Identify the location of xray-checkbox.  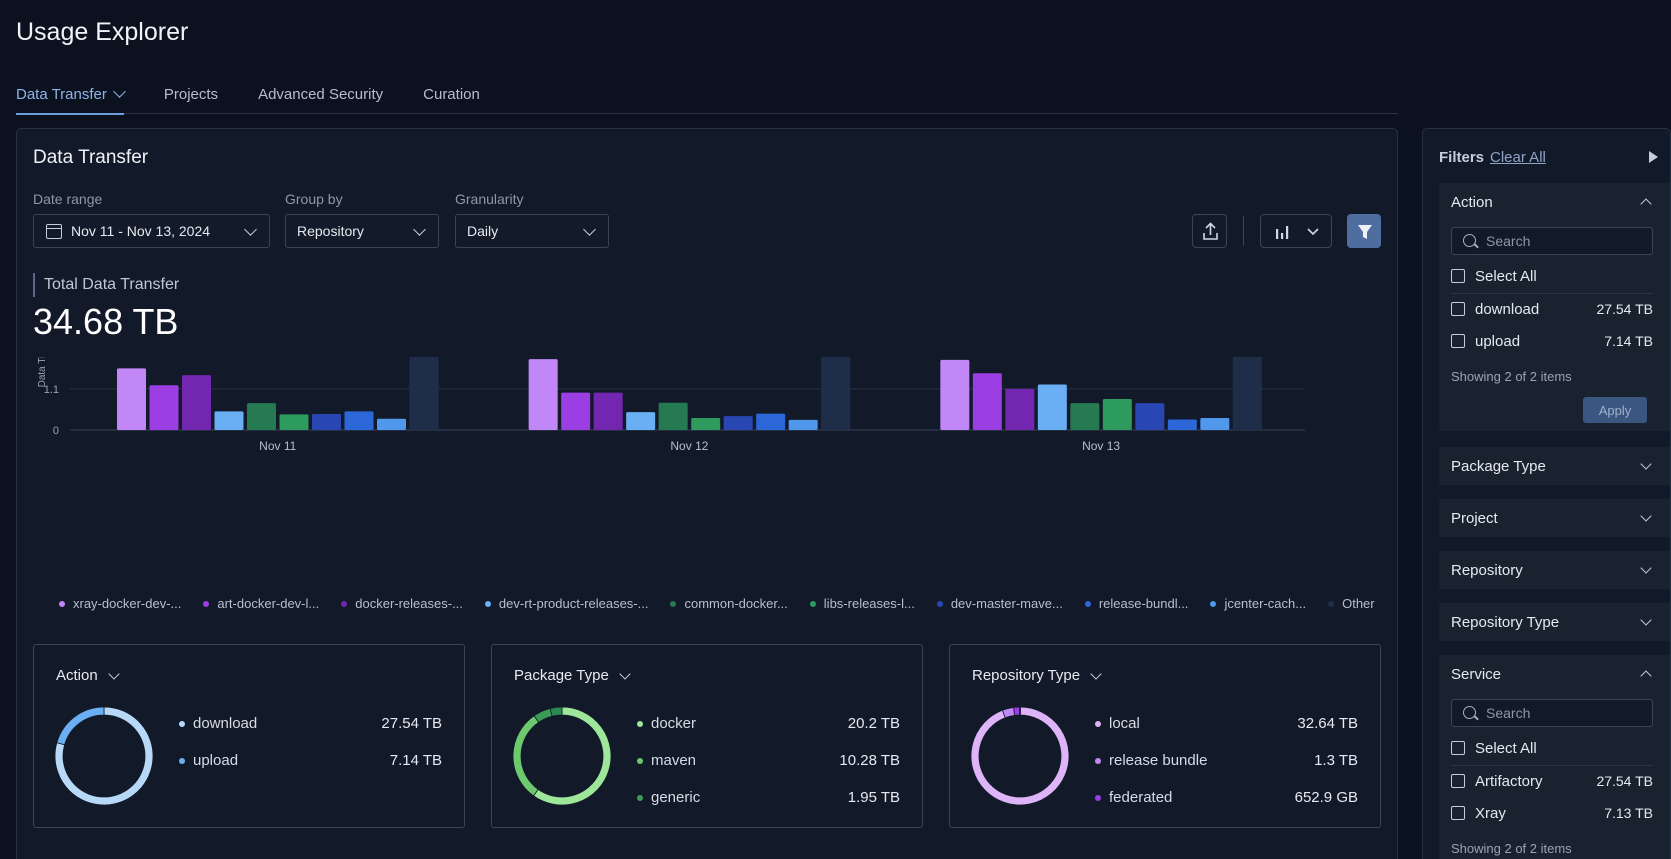
(1458, 813).